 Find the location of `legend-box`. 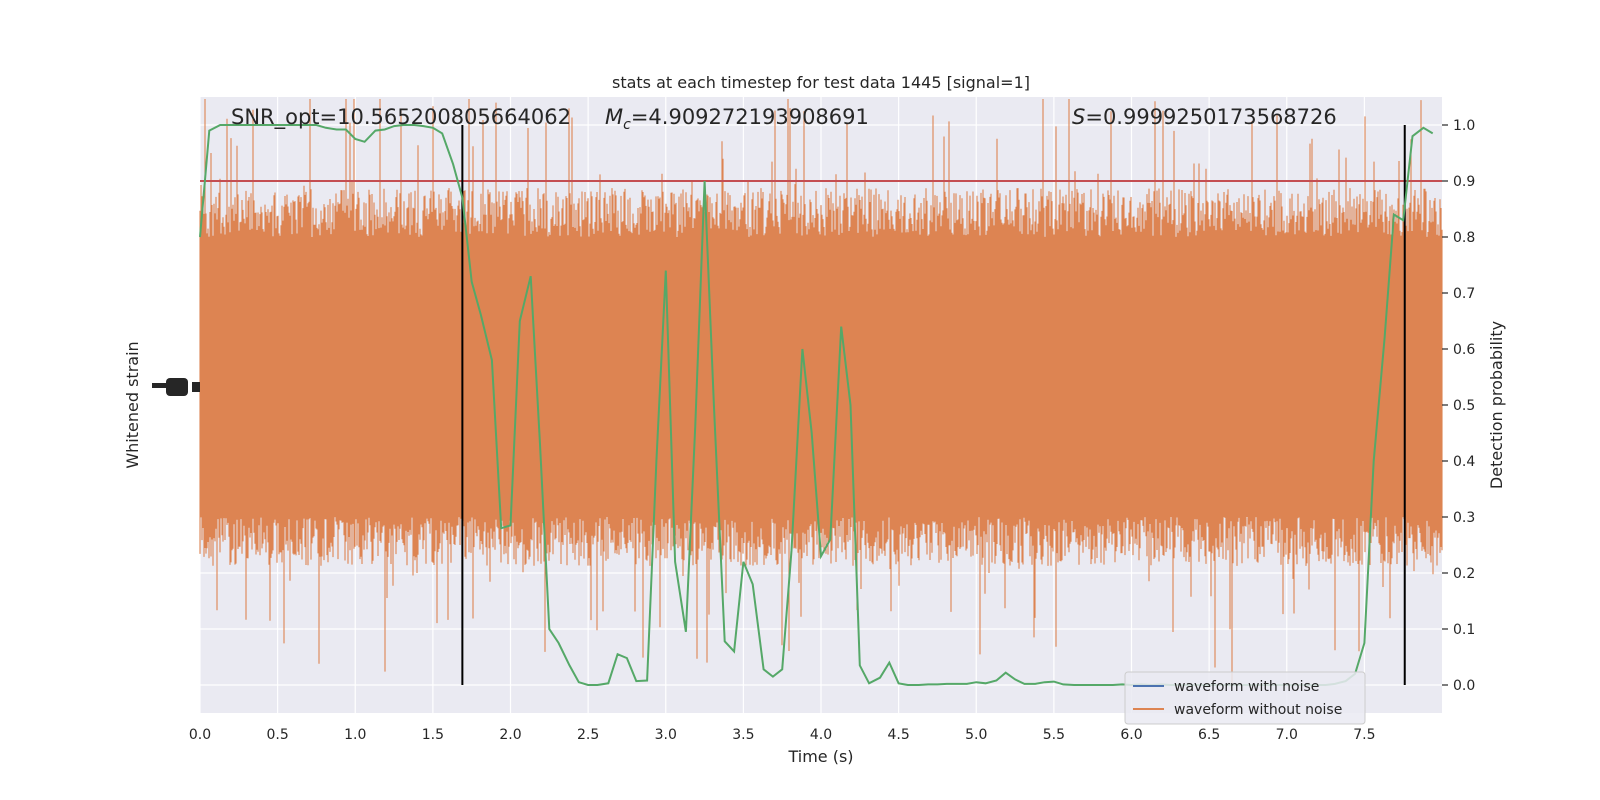

legend-box is located at coordinates (1245, 698).